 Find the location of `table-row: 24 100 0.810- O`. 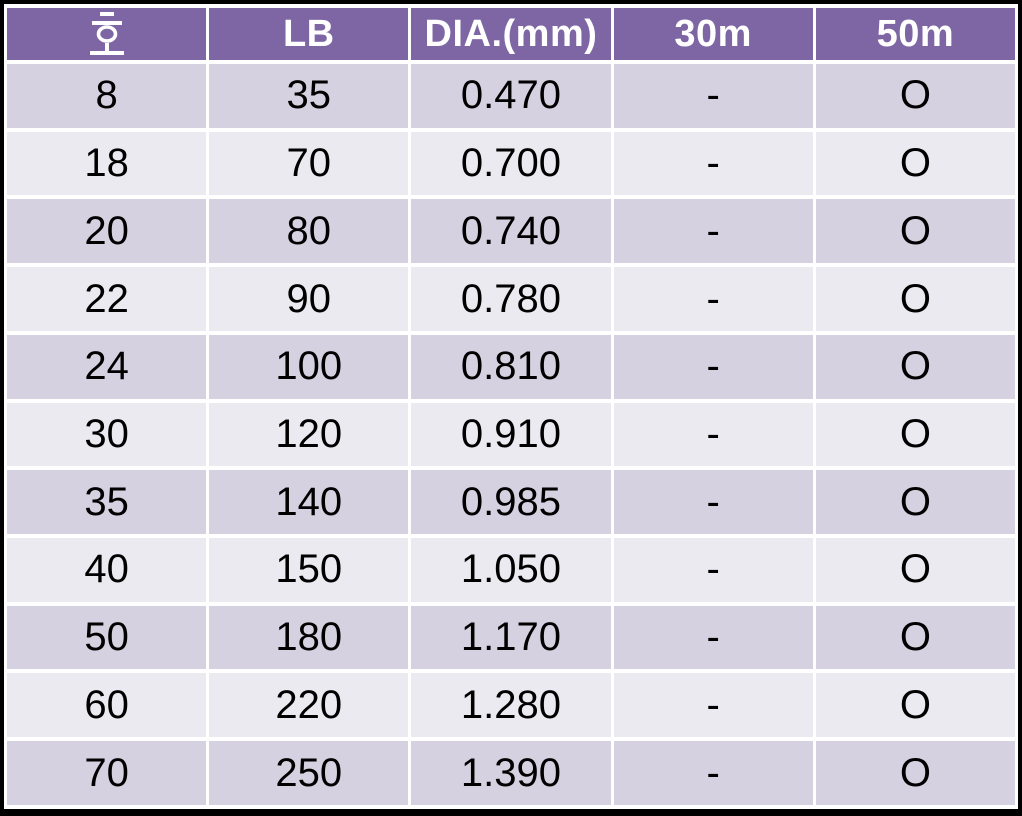

table-row: 24 100 0.810- O is located at coordinates (511, 366).